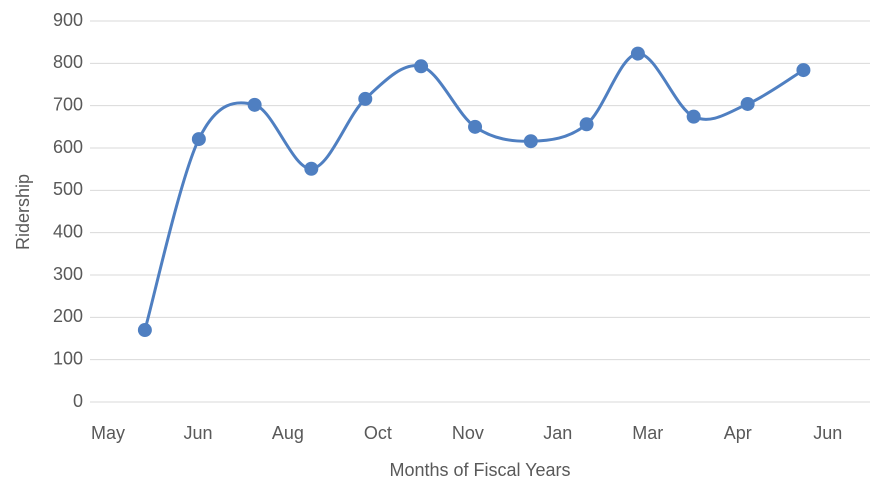 The width and height of the screenshot is (879, 487). Describe the element at coordinates (557, 433) in the screenshot. I see `x-tick-label: Jan` at that location.